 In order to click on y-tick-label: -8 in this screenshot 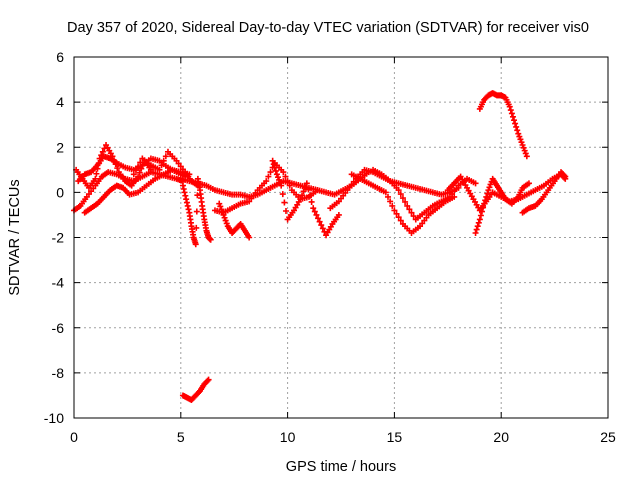, I will do `click(58, 373)`.